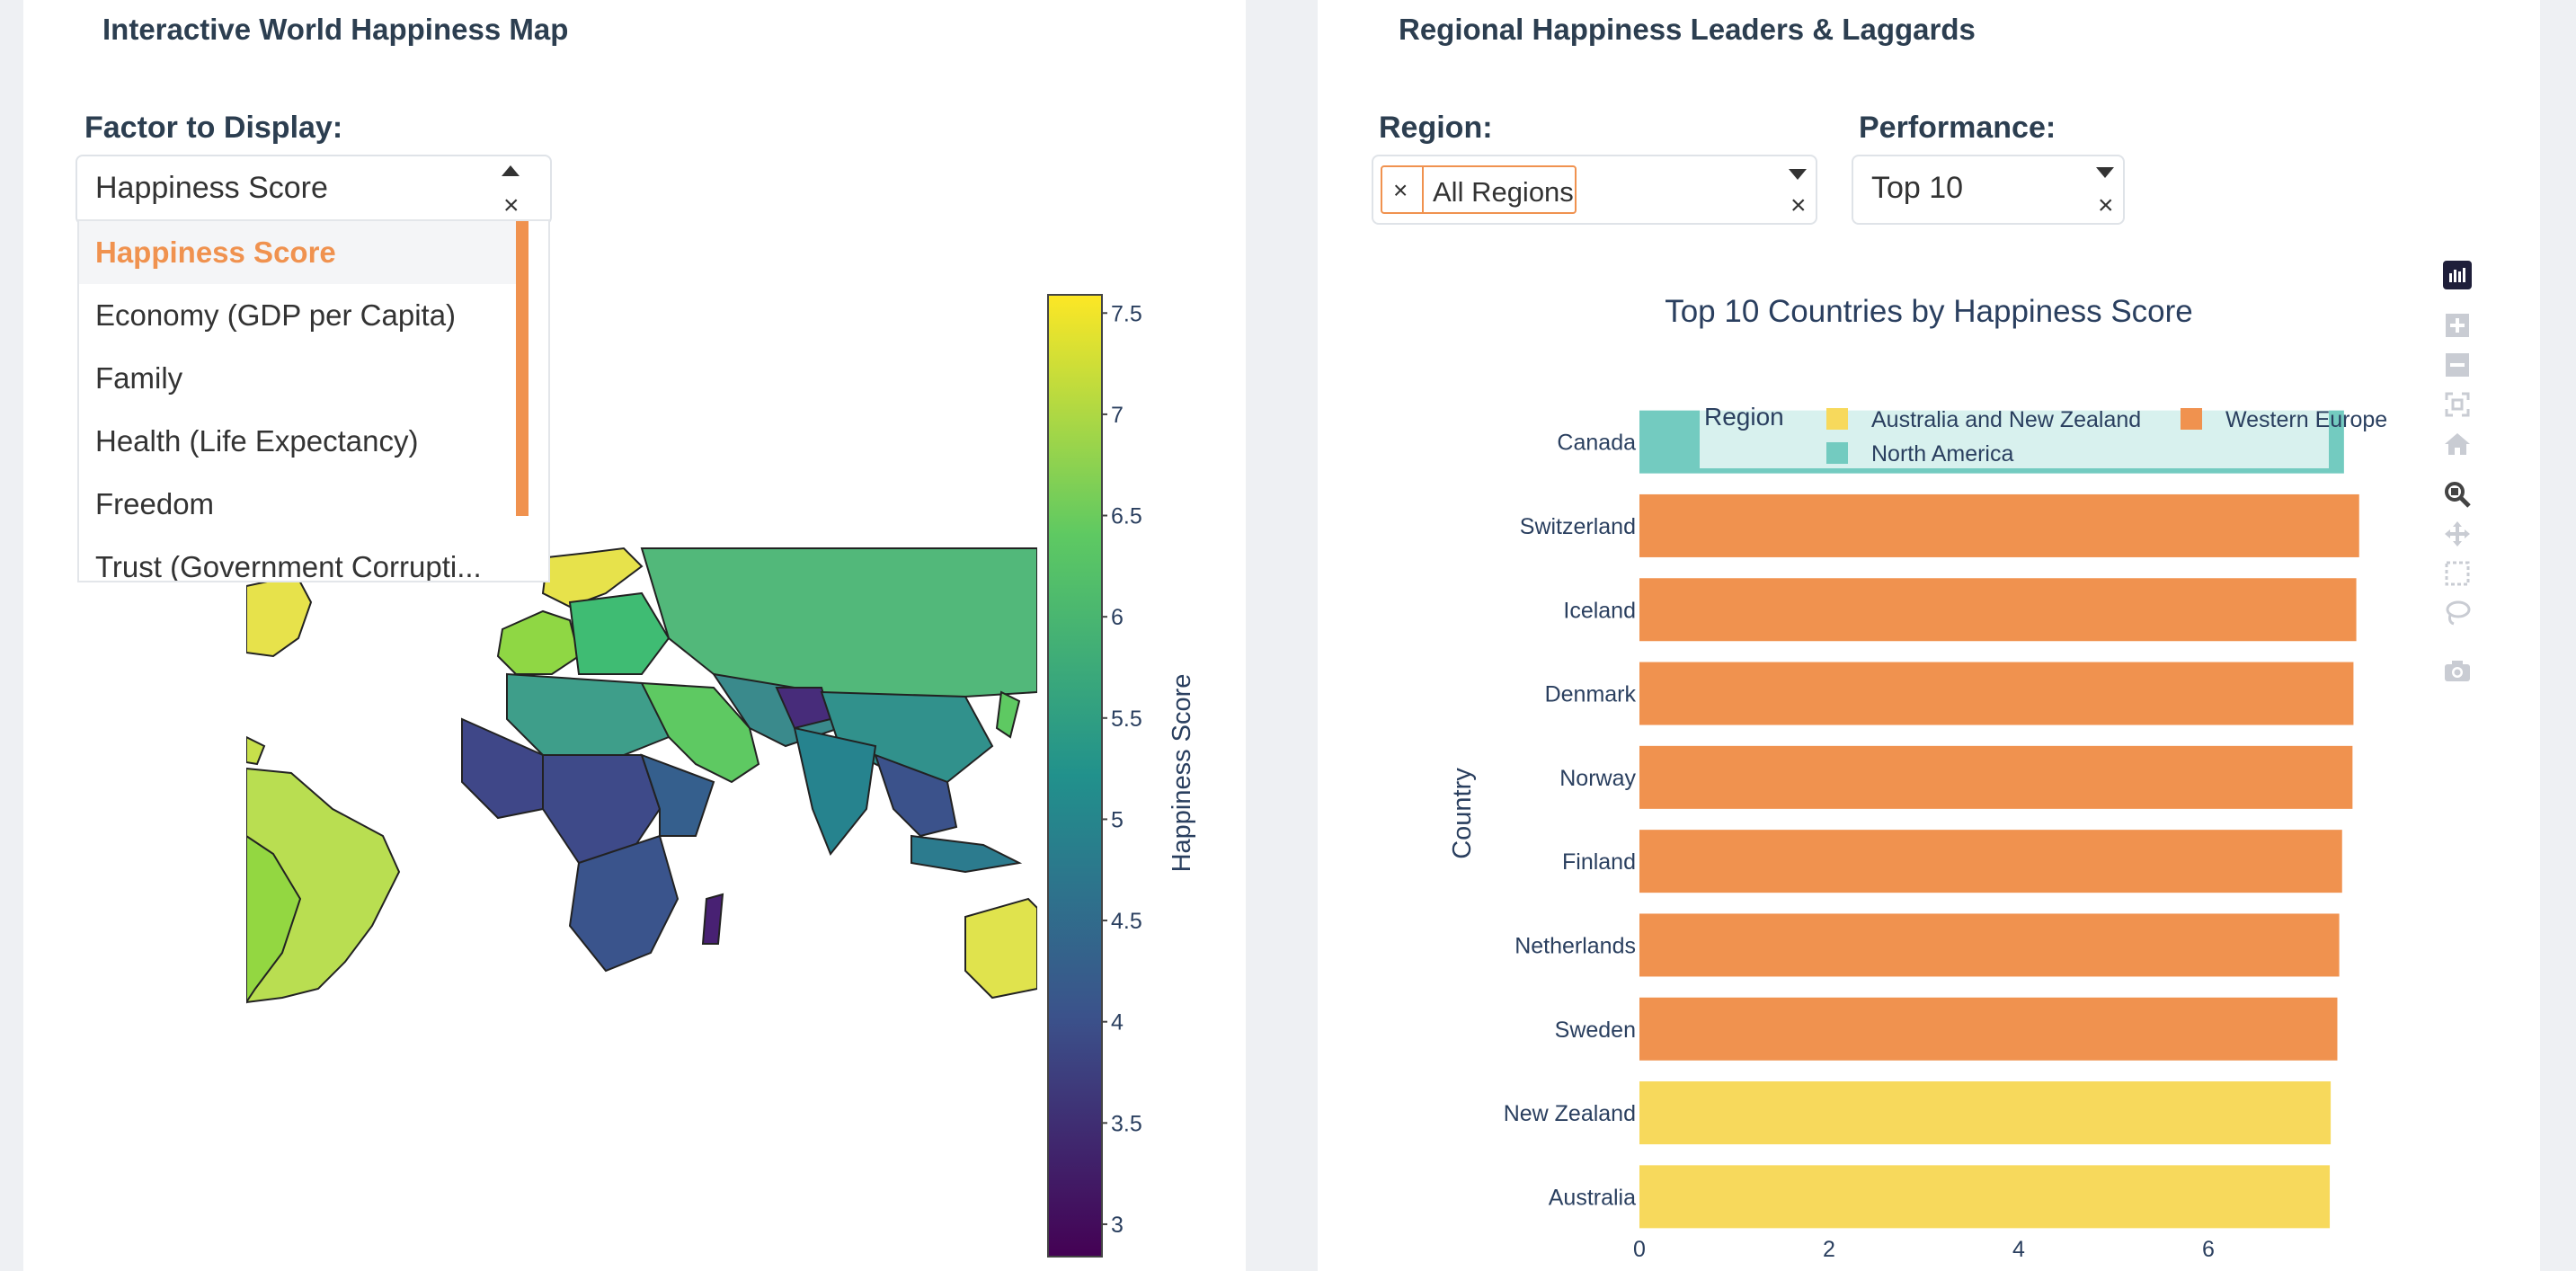 Image resolution: width=2576 pixels, height=1271 pixels. I want to click on legend-entry-label: Australia and New Zealand, so click(2006, 419).